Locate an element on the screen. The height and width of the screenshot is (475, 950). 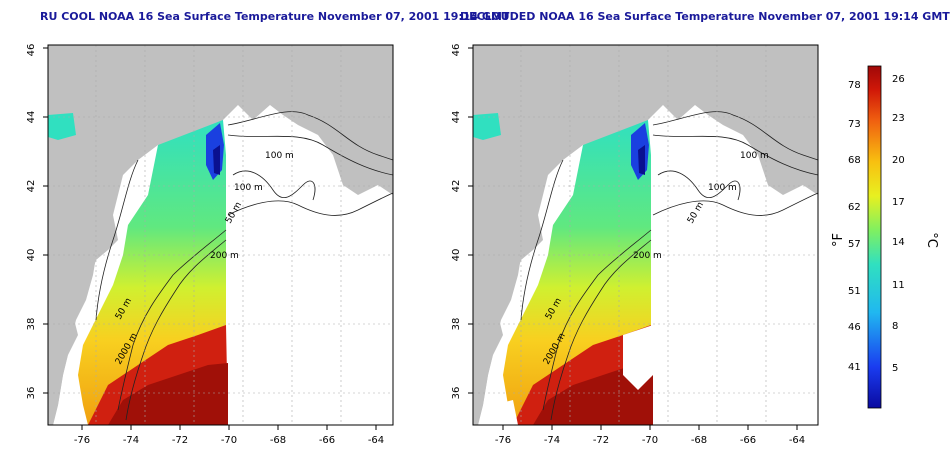
f-tick: 68 is located at coordinates (854, 160).